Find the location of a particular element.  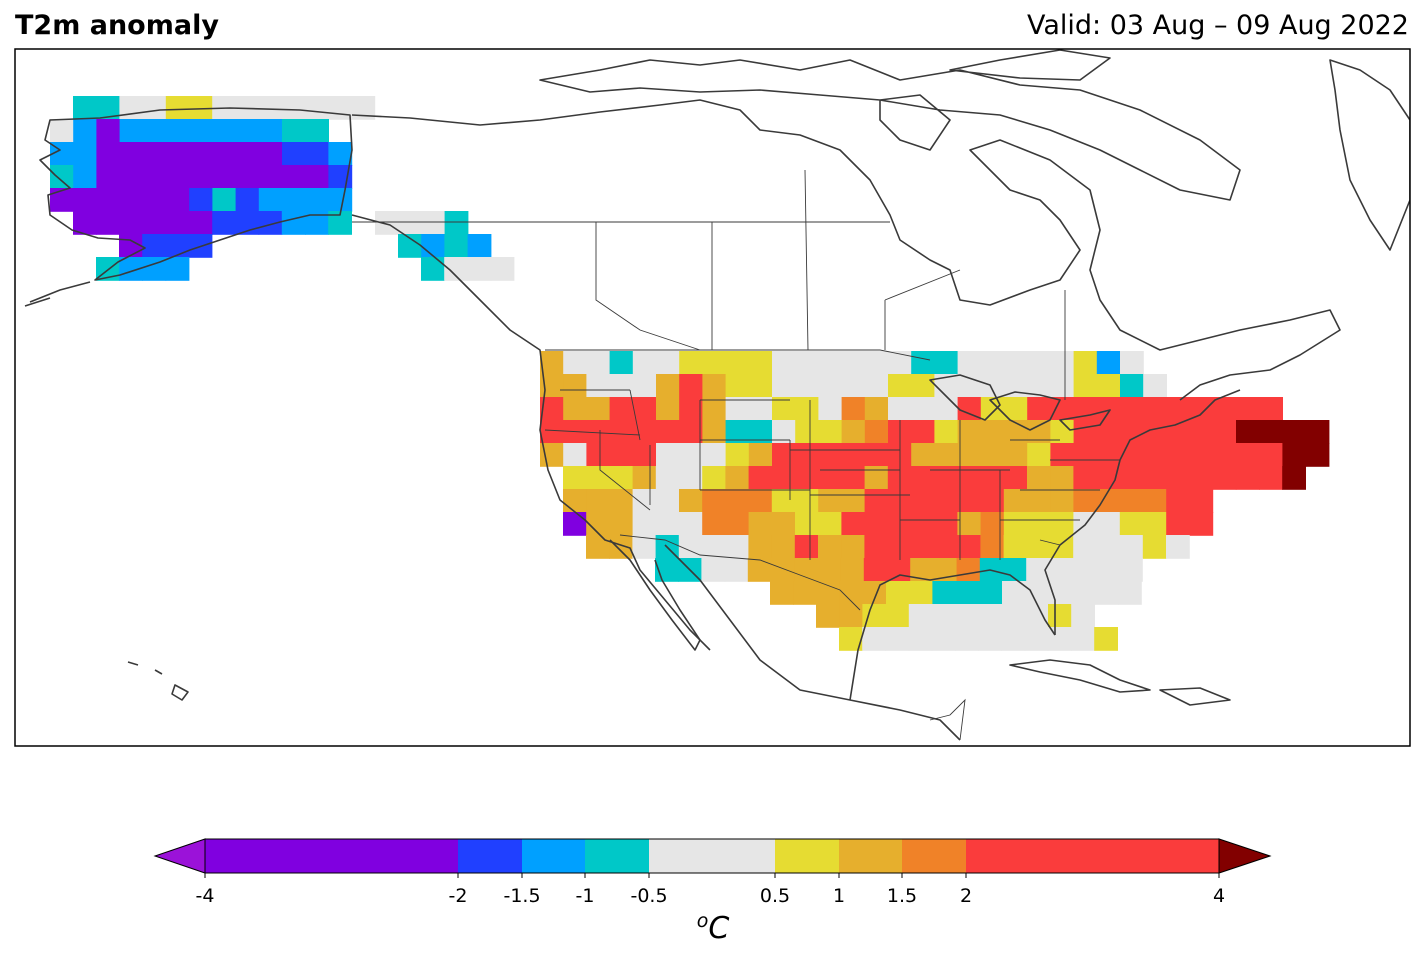

colorbar-tick-label: 0.5 is located at coordinates (775, 896).